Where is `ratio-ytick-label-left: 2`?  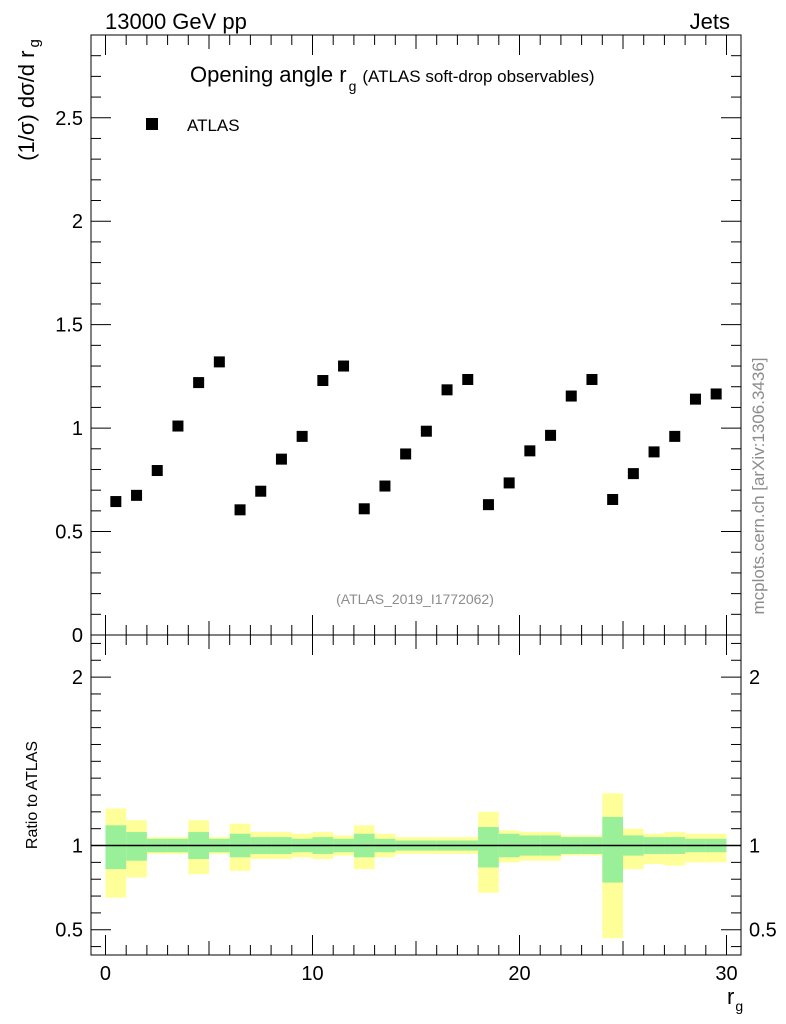
ratio-ytick-label-left: 2 is located at coordinates (77, 678).